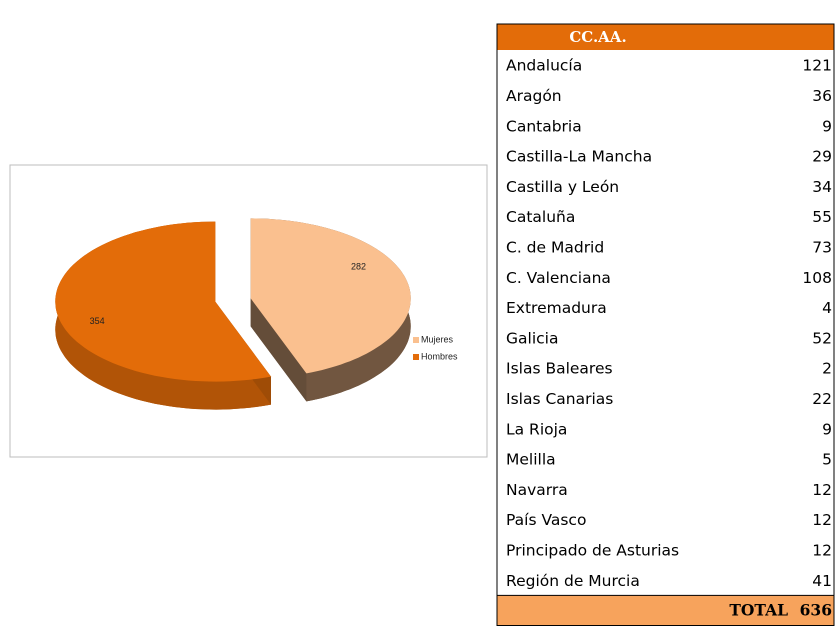 The image size is (835, 626). I want to click on row-value: 29, so click(822, 157).